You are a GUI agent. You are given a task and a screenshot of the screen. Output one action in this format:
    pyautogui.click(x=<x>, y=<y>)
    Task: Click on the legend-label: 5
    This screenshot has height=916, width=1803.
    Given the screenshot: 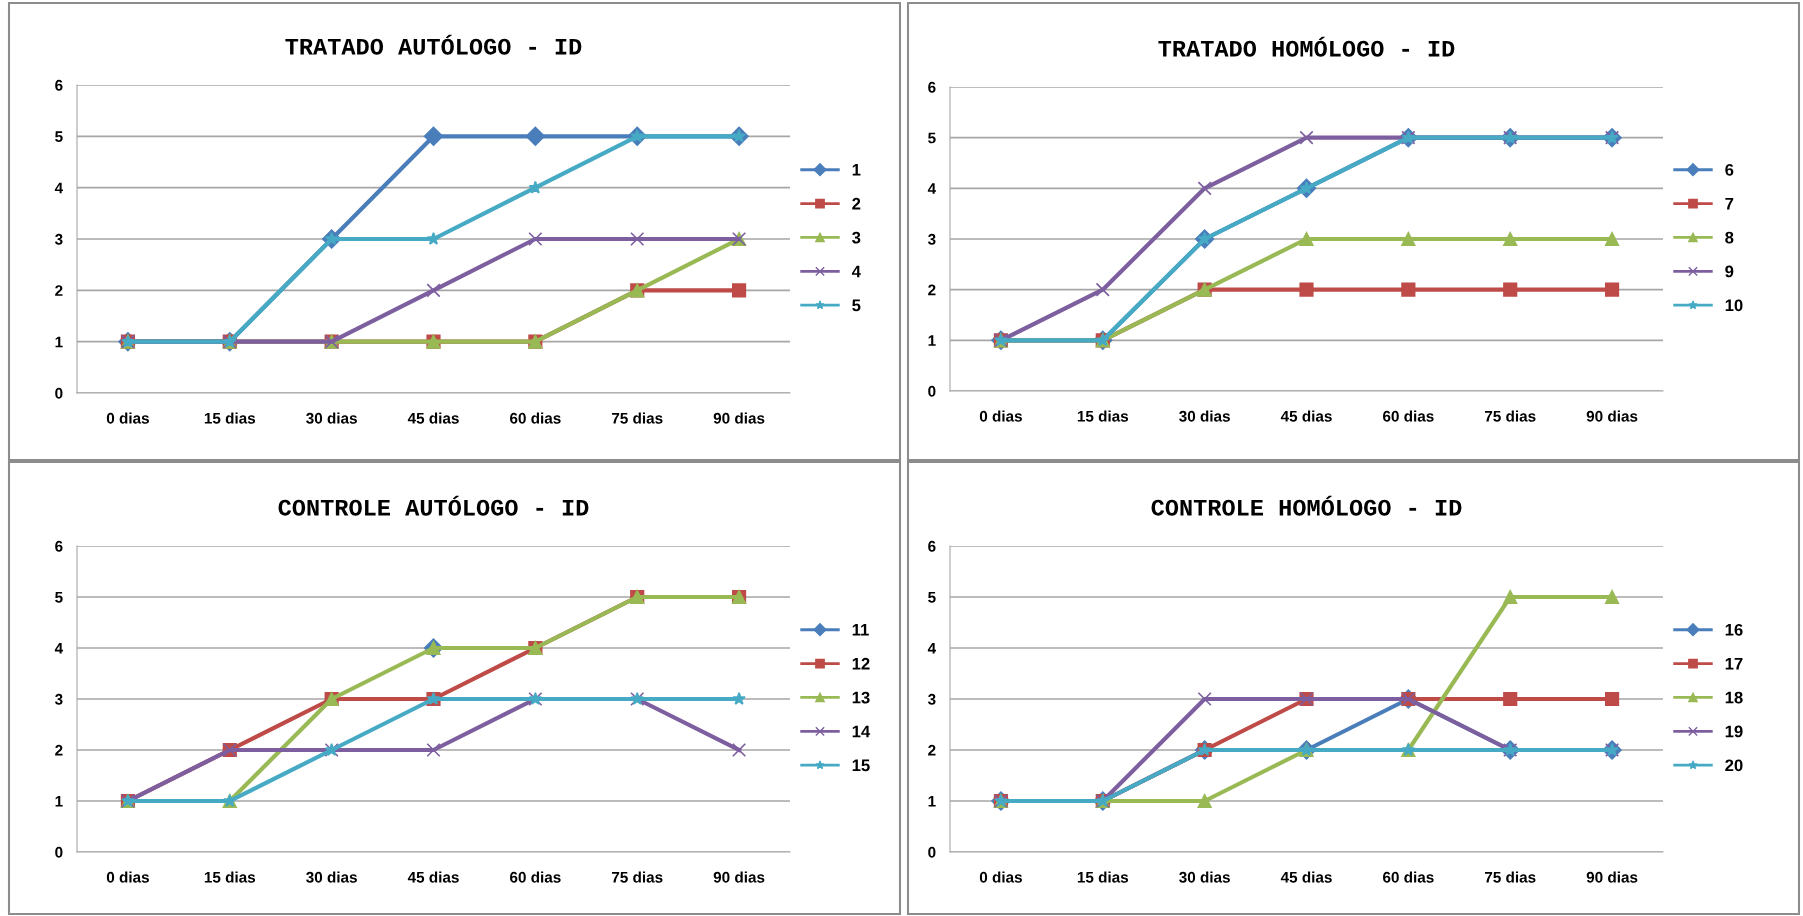 What is the action you would take?
    pyautogui.click(x=856, y=305)
    